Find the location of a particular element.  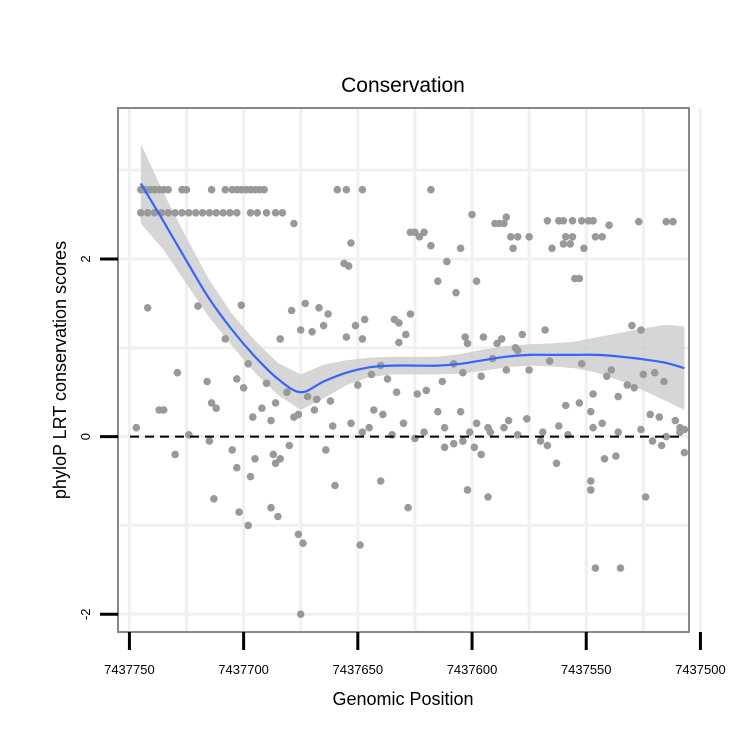

x-axis-label: Genomic Position is located at coordinates (402, 699).